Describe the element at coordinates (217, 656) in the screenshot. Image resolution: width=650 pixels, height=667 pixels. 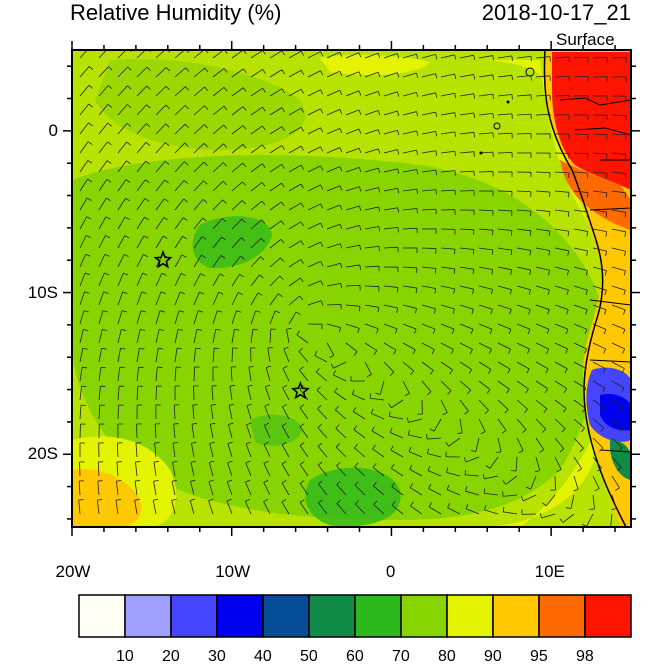
I see `colorbar-label: 30` at that location.